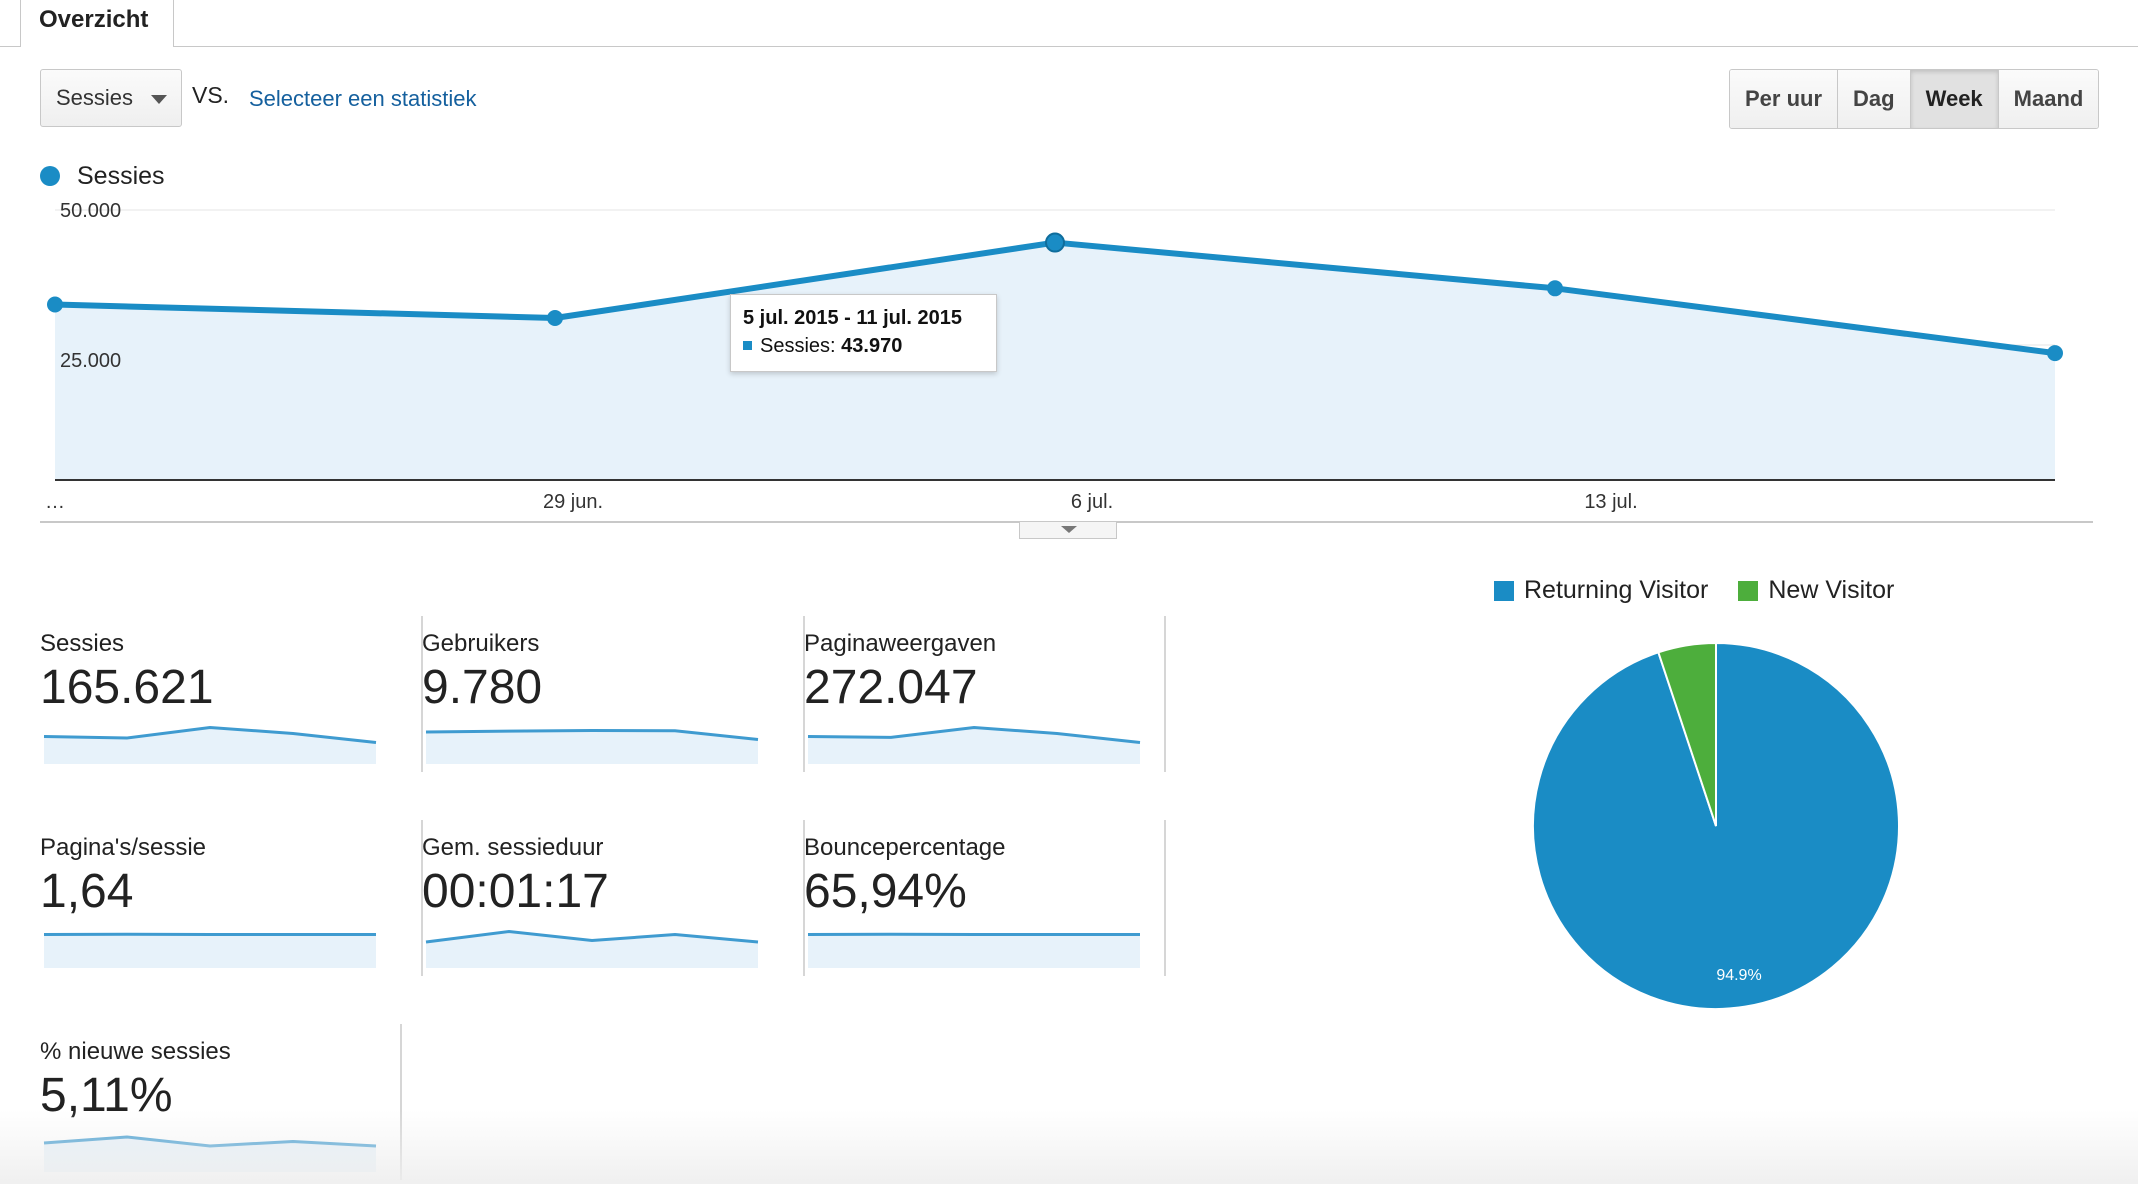  Describe the element at coordinates (994, 694) in the screenshot. I see `metric-card-paginaweergaven: Paginaweergaven 272.047` at that location.